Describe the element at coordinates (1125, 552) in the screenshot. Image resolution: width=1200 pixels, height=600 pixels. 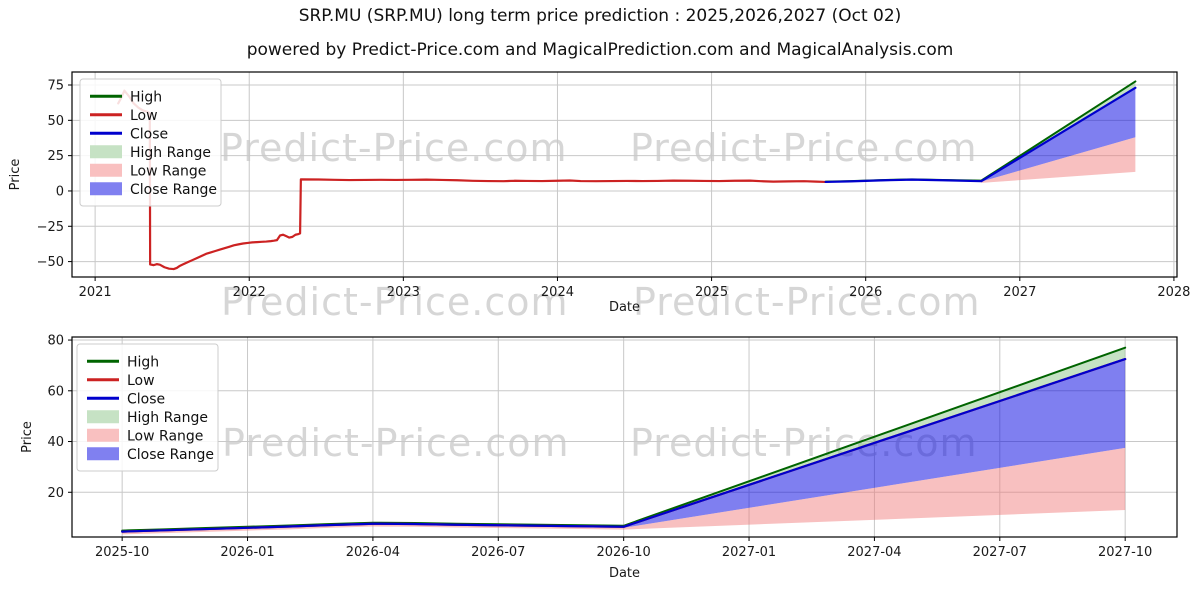
I see `x-tick-label: 2027-10` at that location.